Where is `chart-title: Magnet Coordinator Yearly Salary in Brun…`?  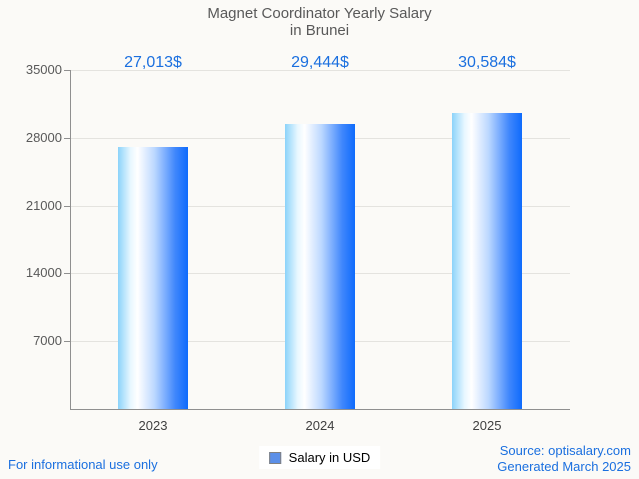 chart-title: Magnet Coordinator Yearly Salary in Brun… is located at coordinates (319, 22).